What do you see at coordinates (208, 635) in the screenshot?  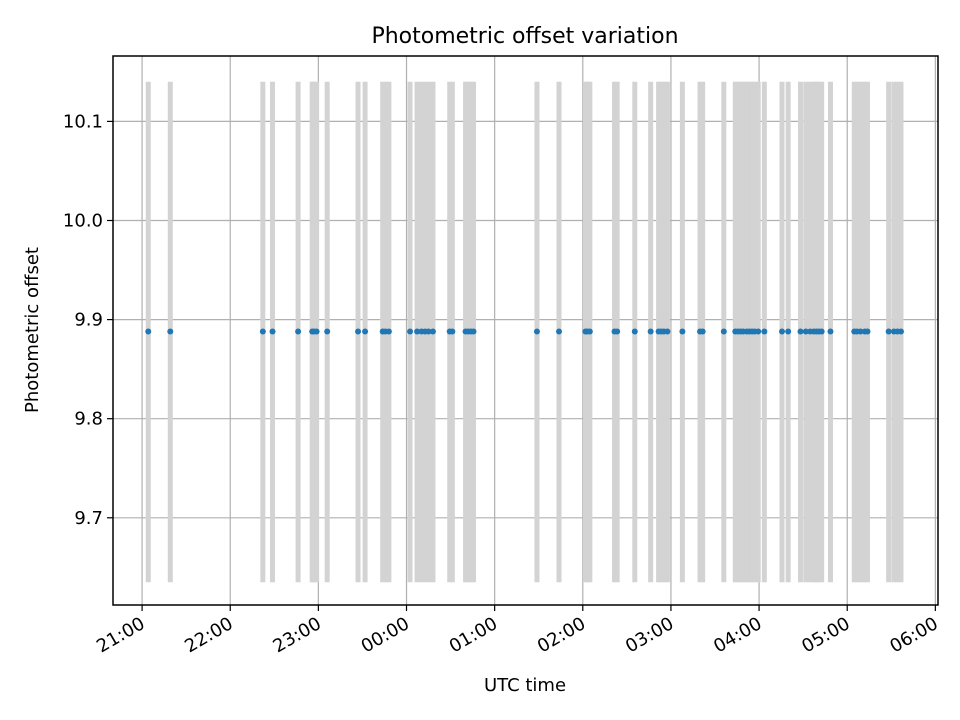 I see `x-tick-label: 22:00` at bounding box center [208, 635].